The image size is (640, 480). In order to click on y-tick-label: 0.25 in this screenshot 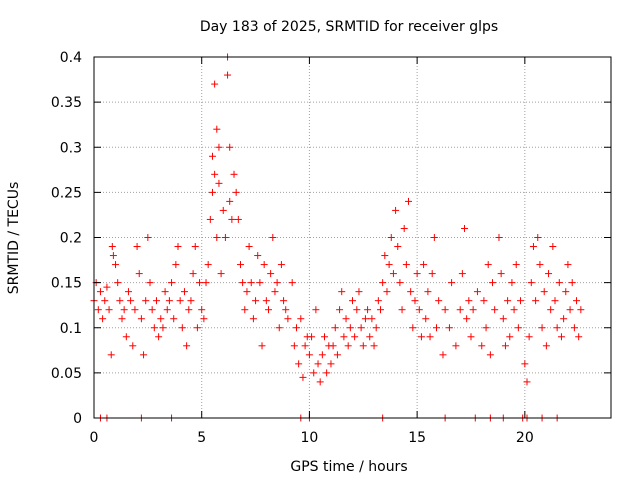, I will do `click(66, 193)`.